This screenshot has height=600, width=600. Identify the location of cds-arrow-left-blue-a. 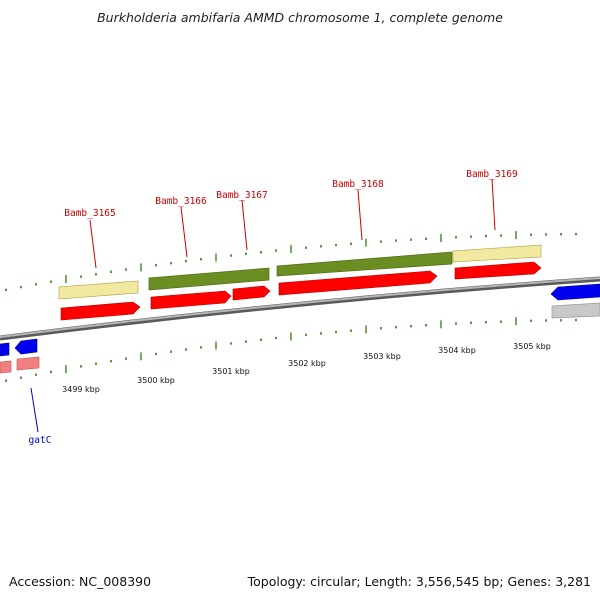
(5, 349).